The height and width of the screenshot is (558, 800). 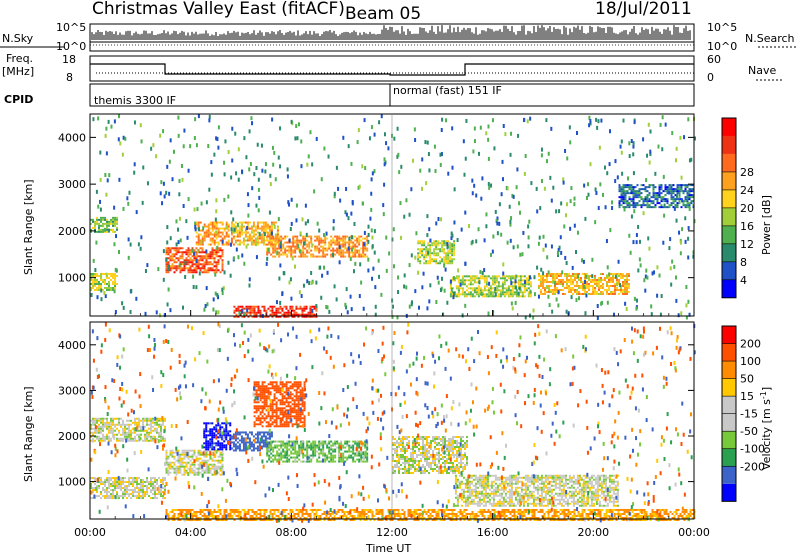 I want to click on nsky-strip, so click(x=347, y=37).